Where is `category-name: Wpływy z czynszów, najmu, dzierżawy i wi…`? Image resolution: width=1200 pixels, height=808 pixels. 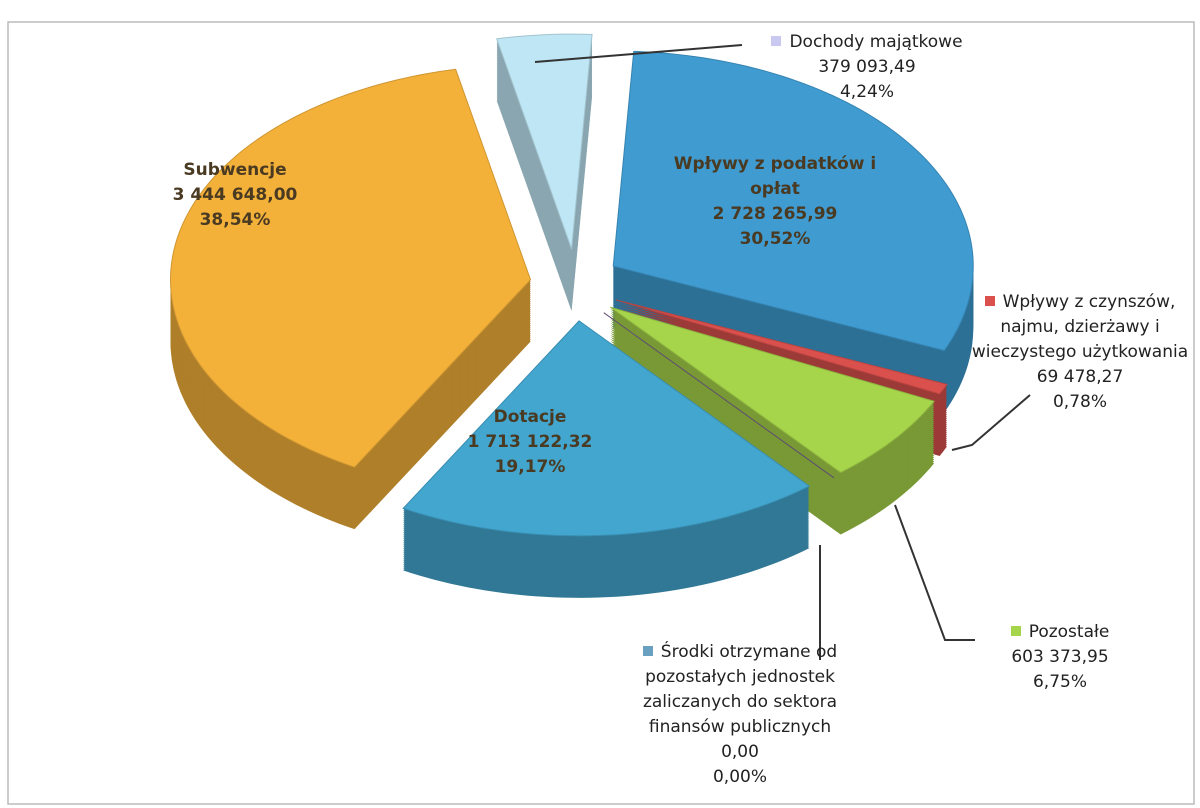
category-name: Wpływy z czynszów, najmu, dzierżawy i wi… is located at coordinates (1080, 327).